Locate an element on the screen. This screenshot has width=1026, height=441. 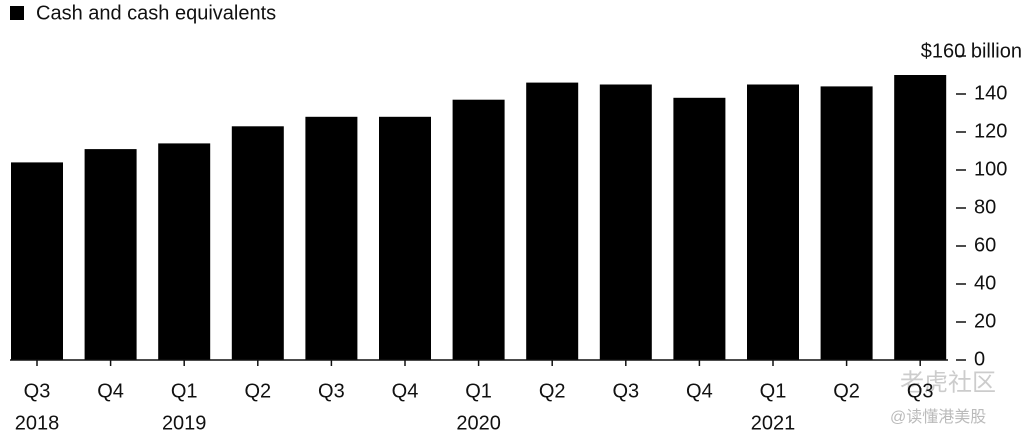
watermark: 老虎社区 is located at coordinates (948, 382).